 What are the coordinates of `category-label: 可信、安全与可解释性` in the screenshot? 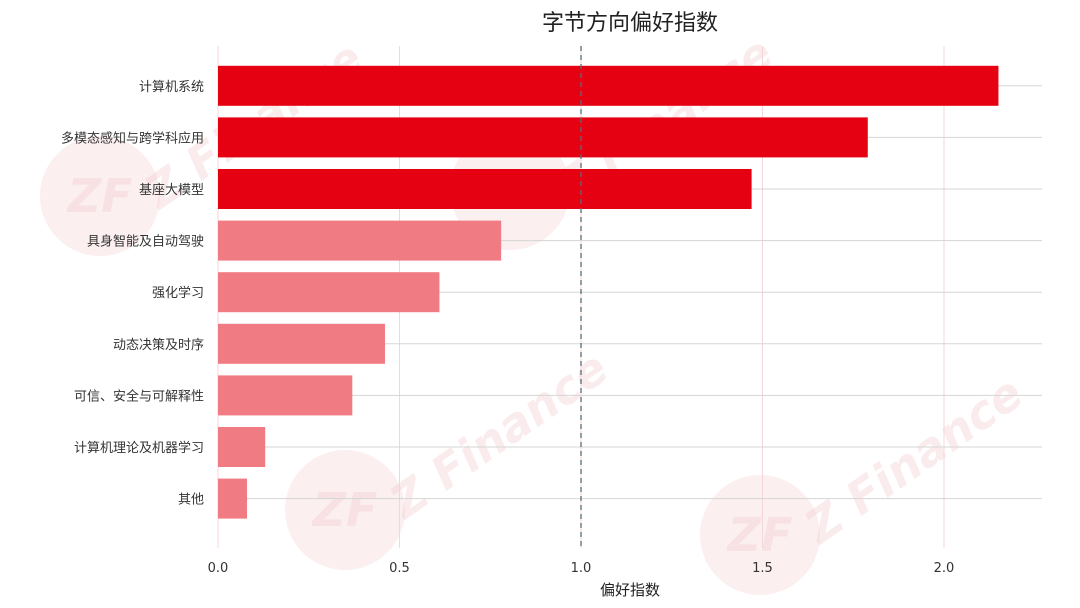 It's located at (139, 396).